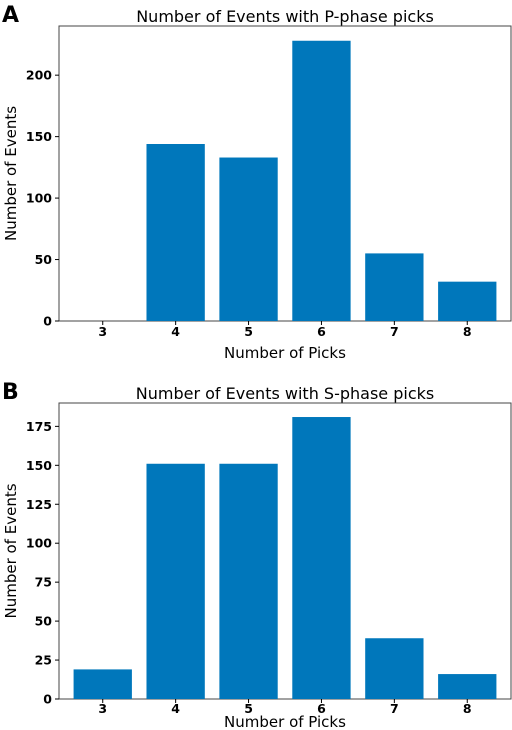 The height and width of the screenshot is (730, 512). What do you see at coordinates (10, 392) in the screenshot?
I see `panel-letter: B` at bounding box center [10, 392].